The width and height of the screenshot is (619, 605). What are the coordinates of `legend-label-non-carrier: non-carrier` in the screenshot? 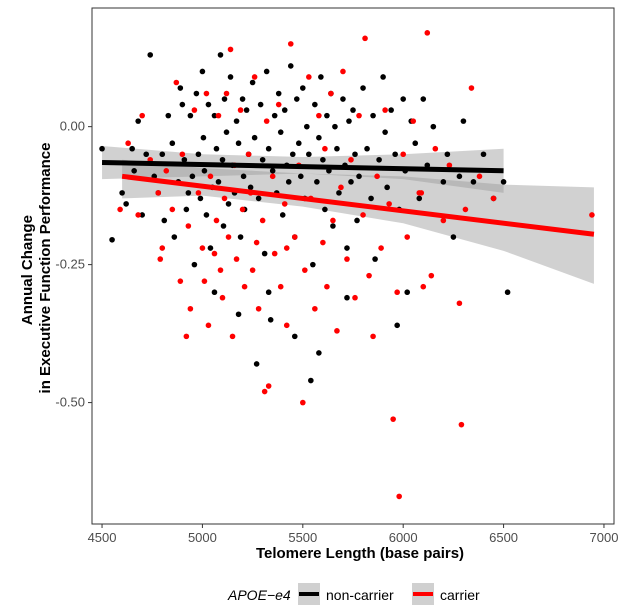 It's located at (360, 595).